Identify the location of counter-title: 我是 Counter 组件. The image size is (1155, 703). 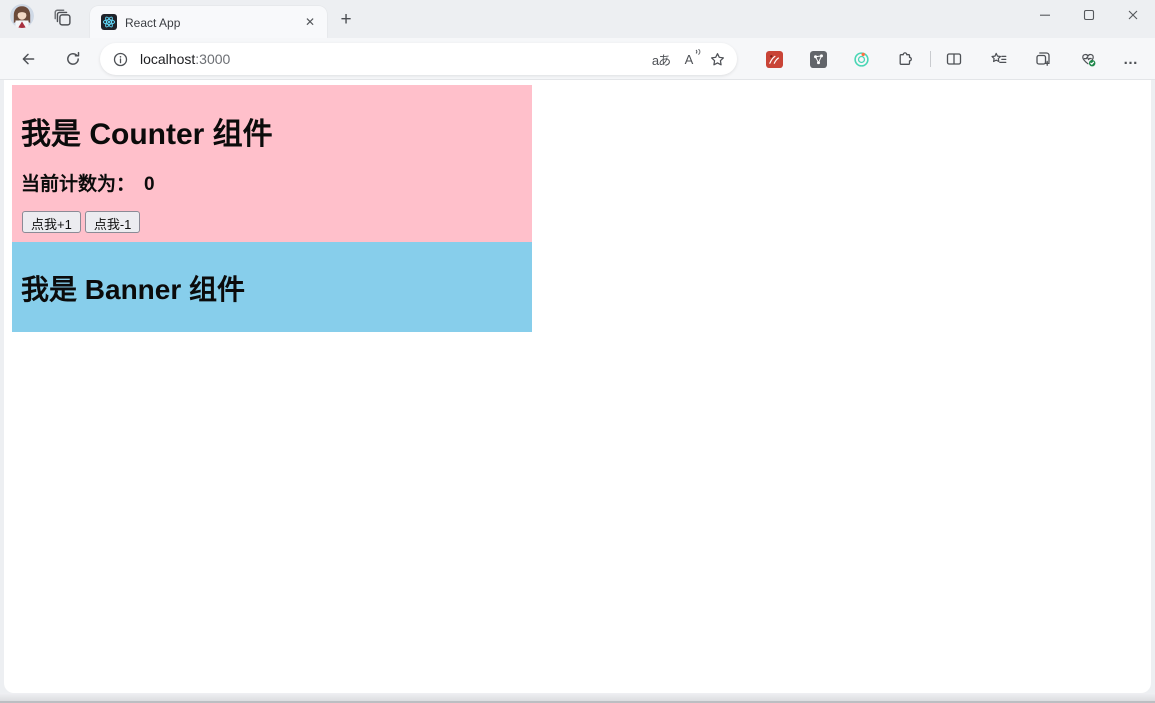
(147, 134).